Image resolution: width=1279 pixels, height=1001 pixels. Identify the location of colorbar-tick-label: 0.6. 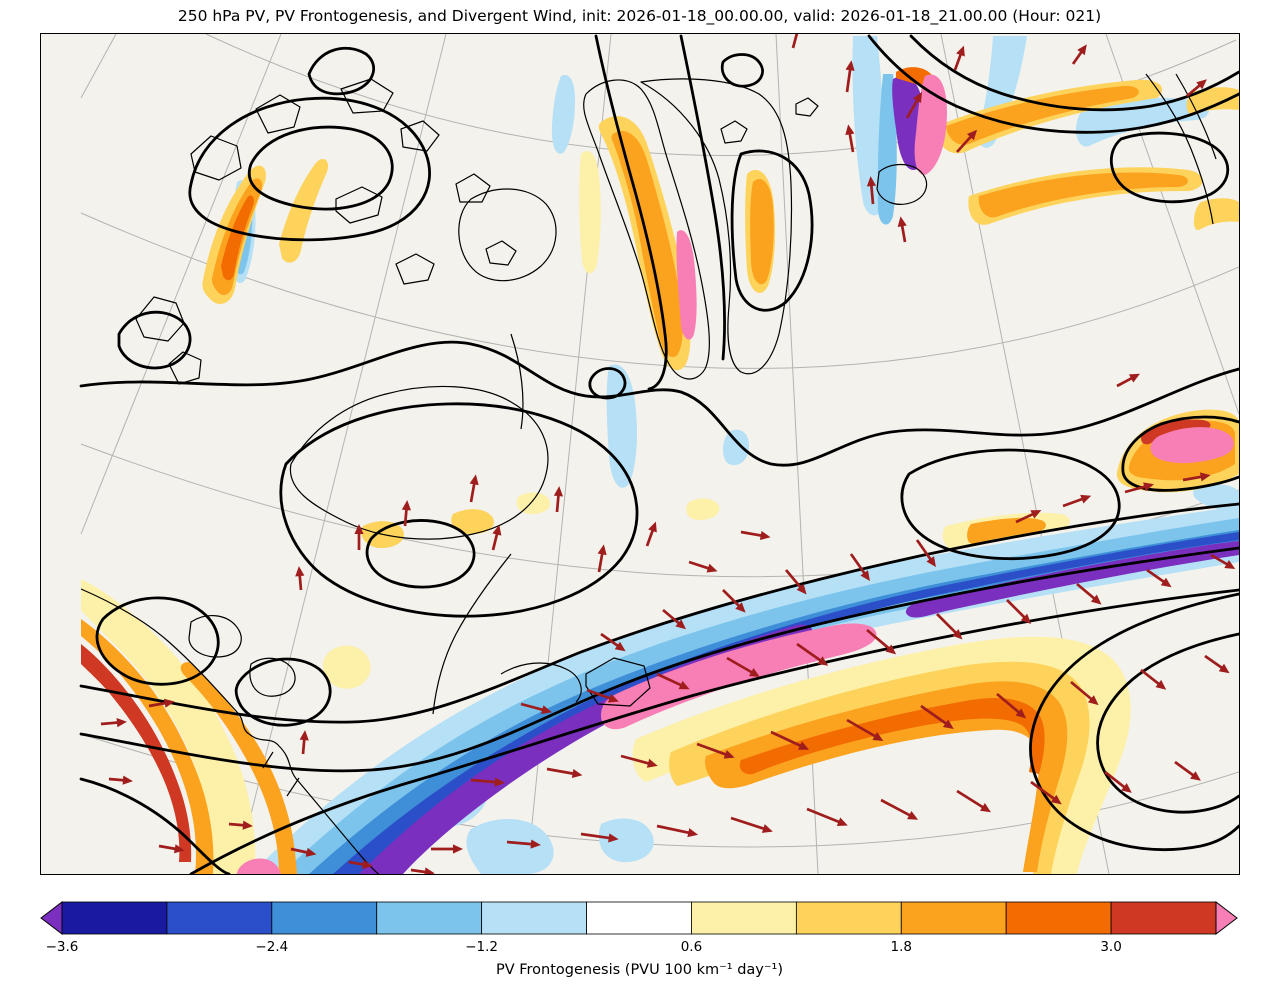
(691, 947).